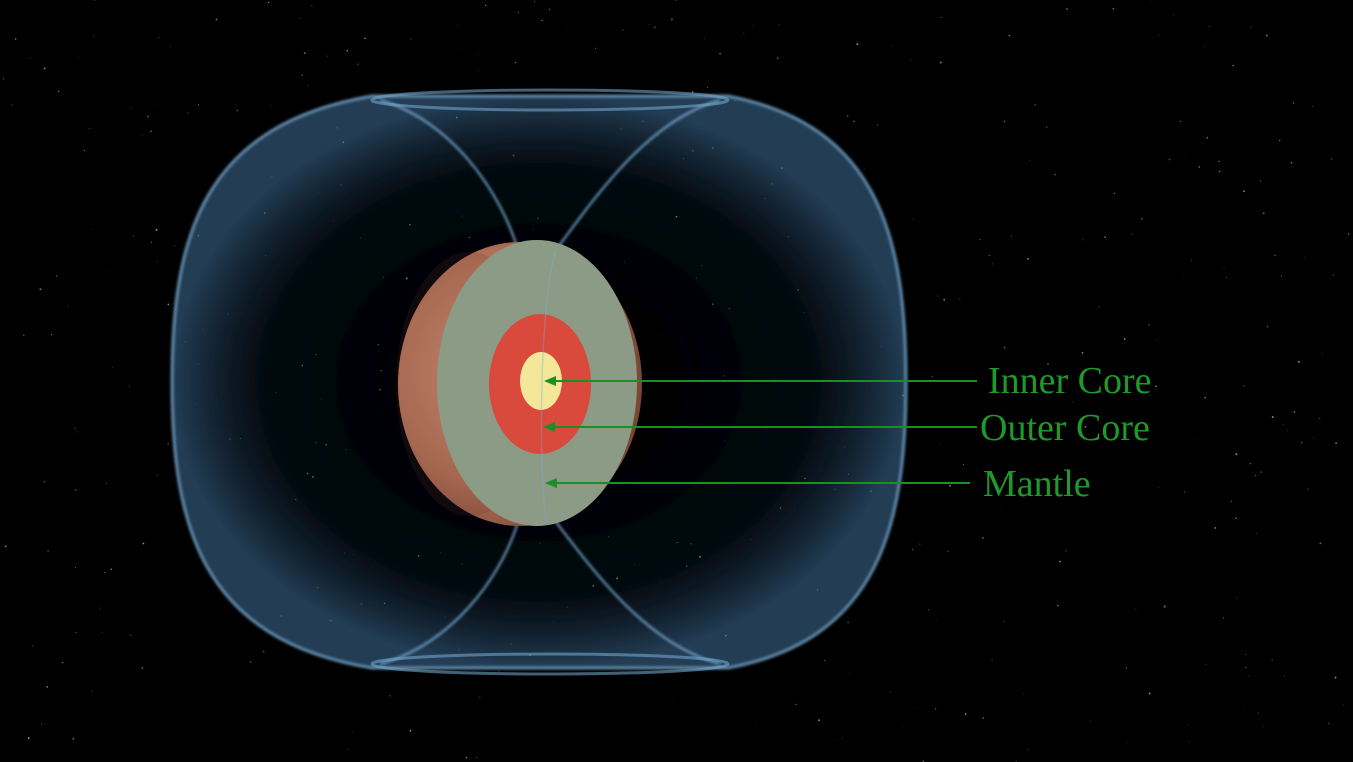 This screenshot has width=1353, height=762. Describe the element at coordinates (550, 100) in the screenshot. I see `field-top-rim` at that location.